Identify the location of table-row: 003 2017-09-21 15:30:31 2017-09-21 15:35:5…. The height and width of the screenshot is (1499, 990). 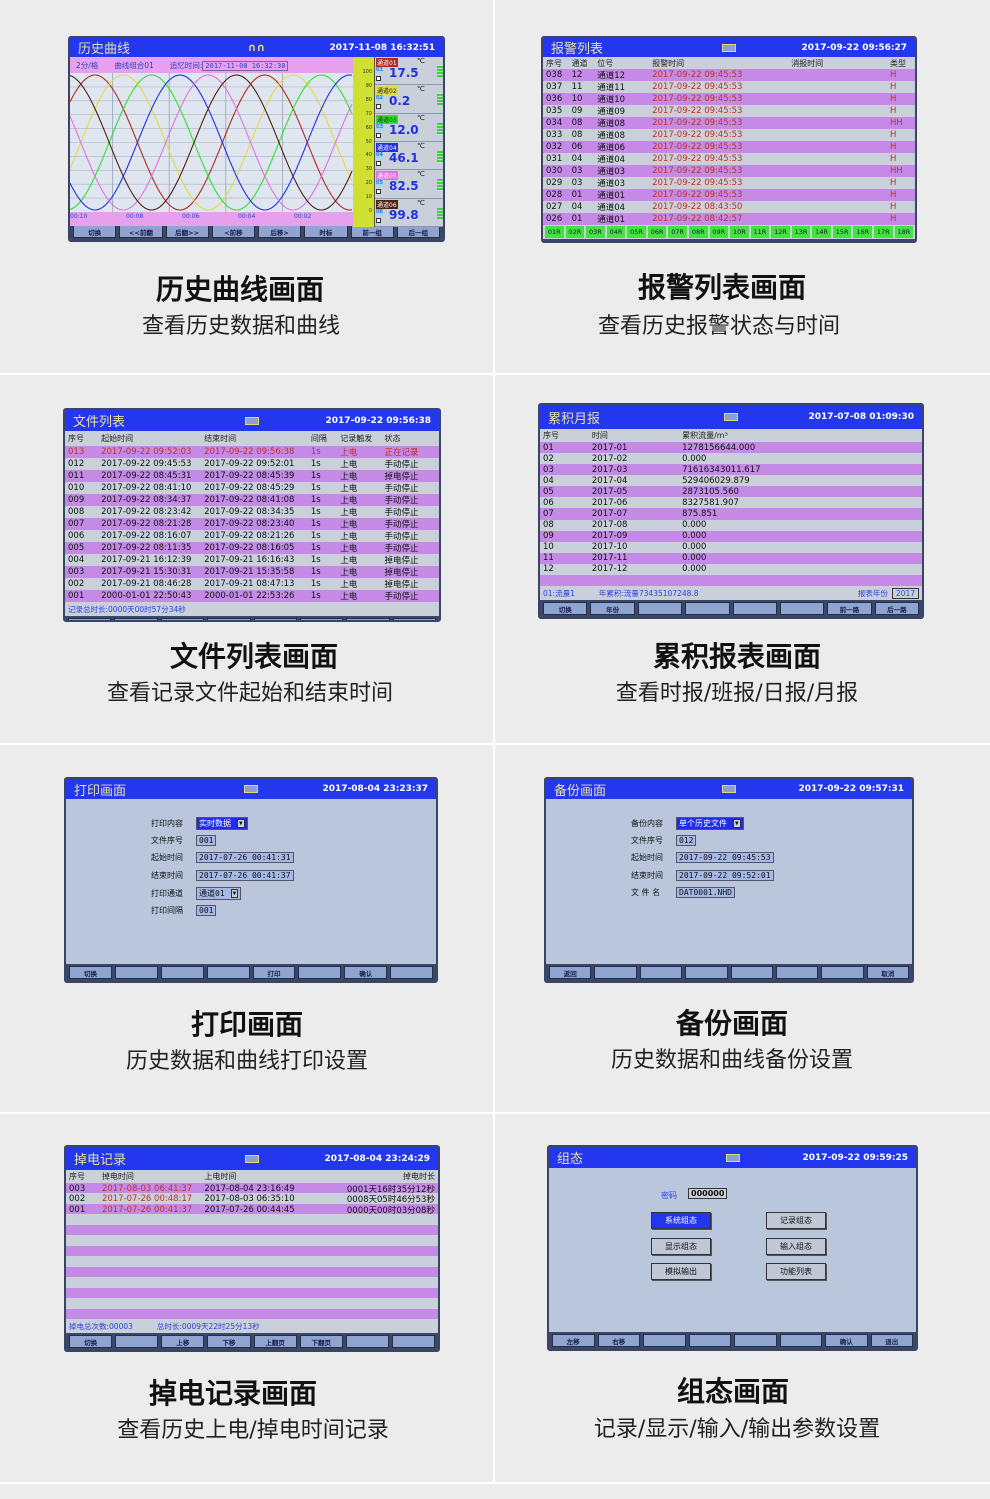
(252, 572).